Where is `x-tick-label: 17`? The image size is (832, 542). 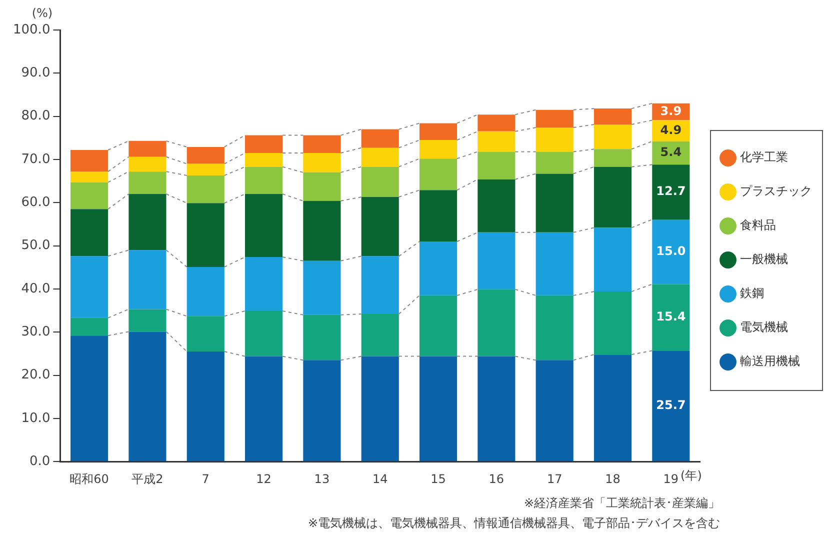
x-tick-label: 17 is located at coordinates (554, 479).